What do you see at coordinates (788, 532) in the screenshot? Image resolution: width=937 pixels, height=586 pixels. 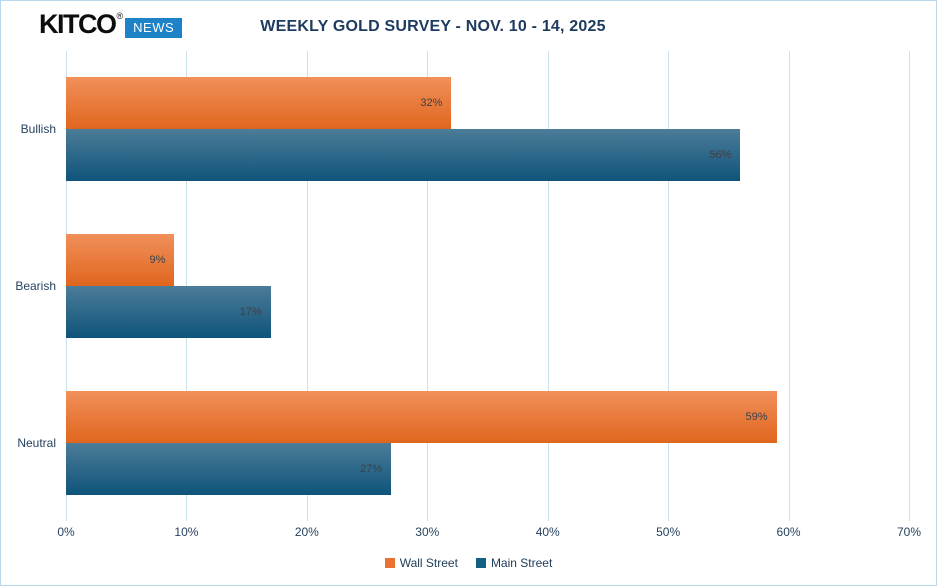 I see `x-axis-tick-label: 60%` at bounding box center [788, 532].